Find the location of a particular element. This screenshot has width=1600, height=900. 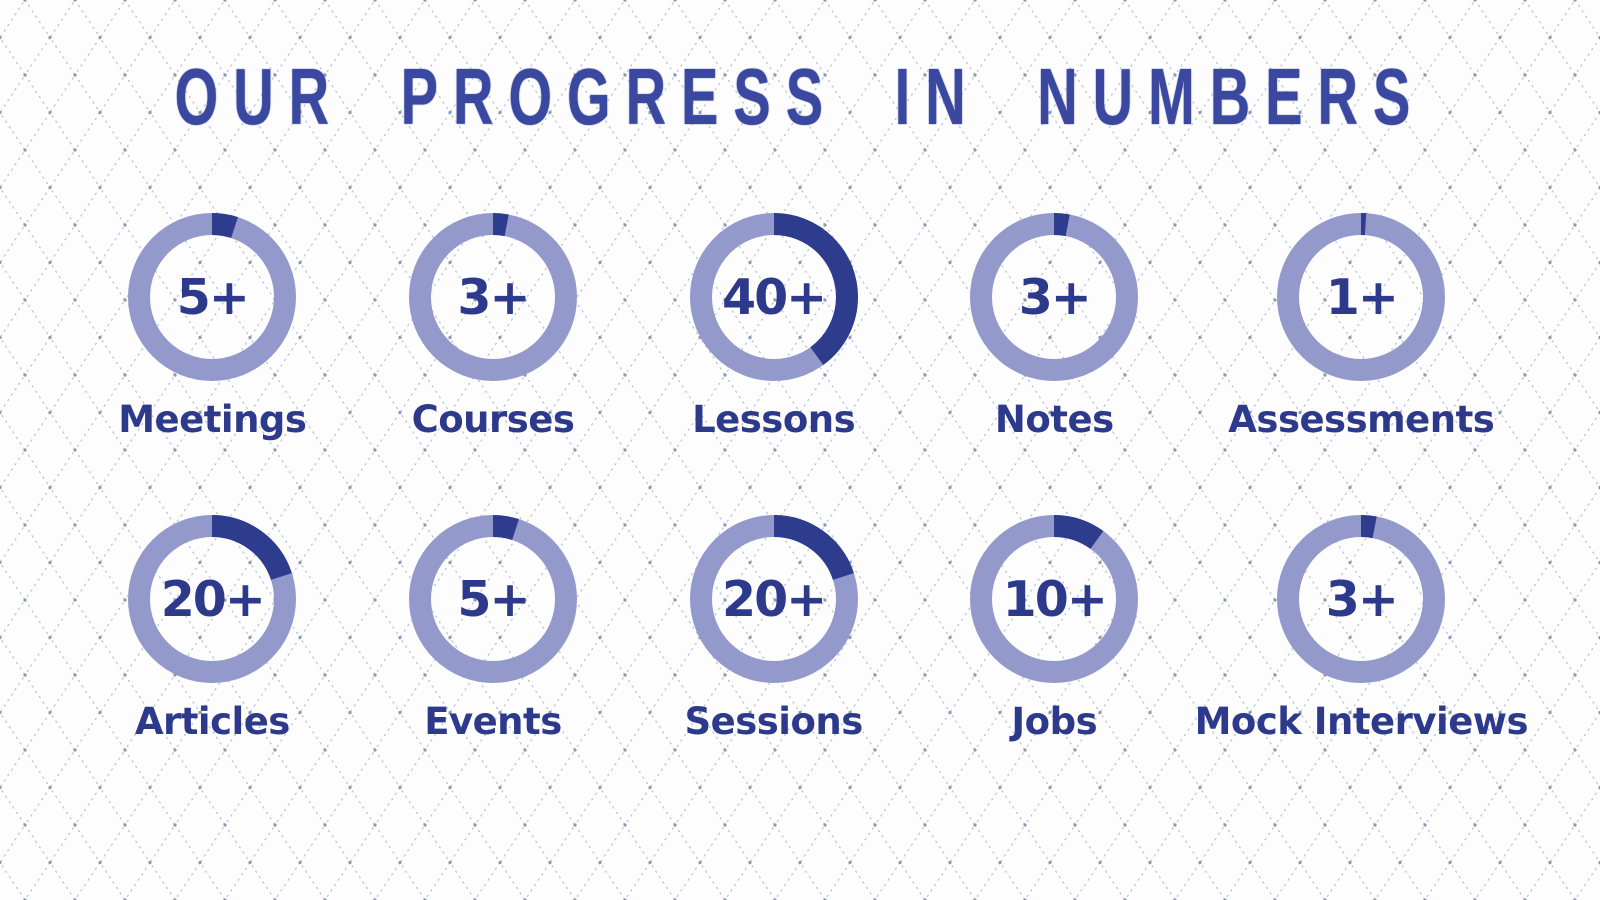

stat-item: 5+ Meetings is located at coordinates (212, 327).